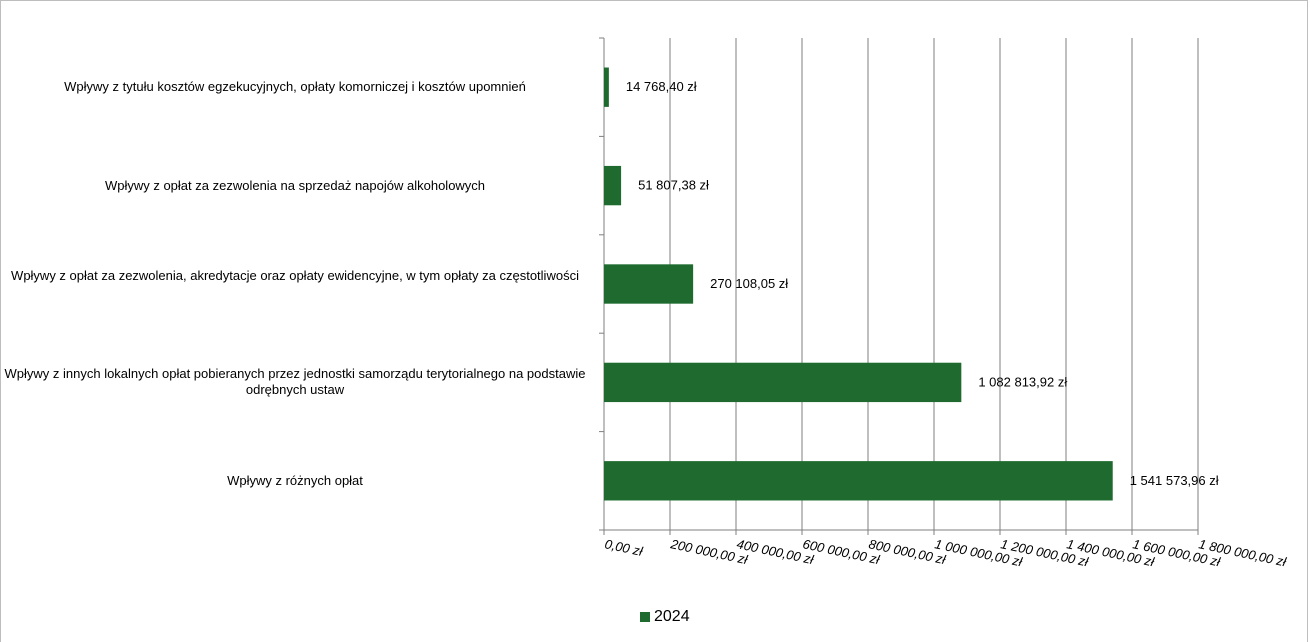 Image resolution: width=1310 pixels, height=642 pixels. I want to click on legend: 2024, so click(665, 617).